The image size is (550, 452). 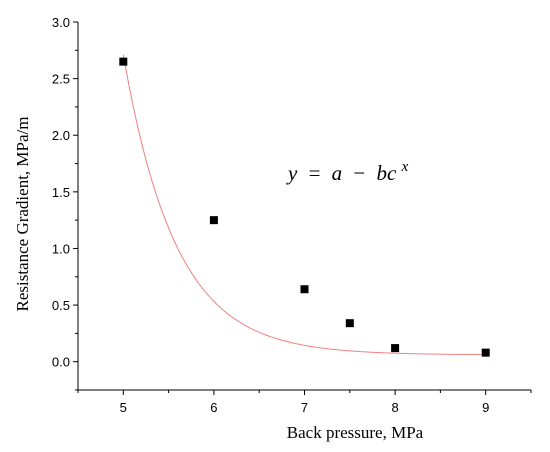 I want to click on x-tick-label: 9, so click(x=485, y=407).